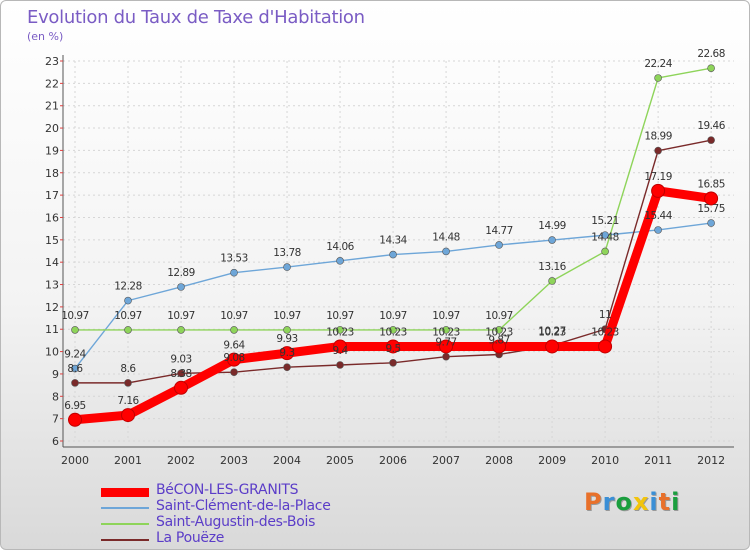  I want to click on x-tick-label: 2003, so click(234, 460).